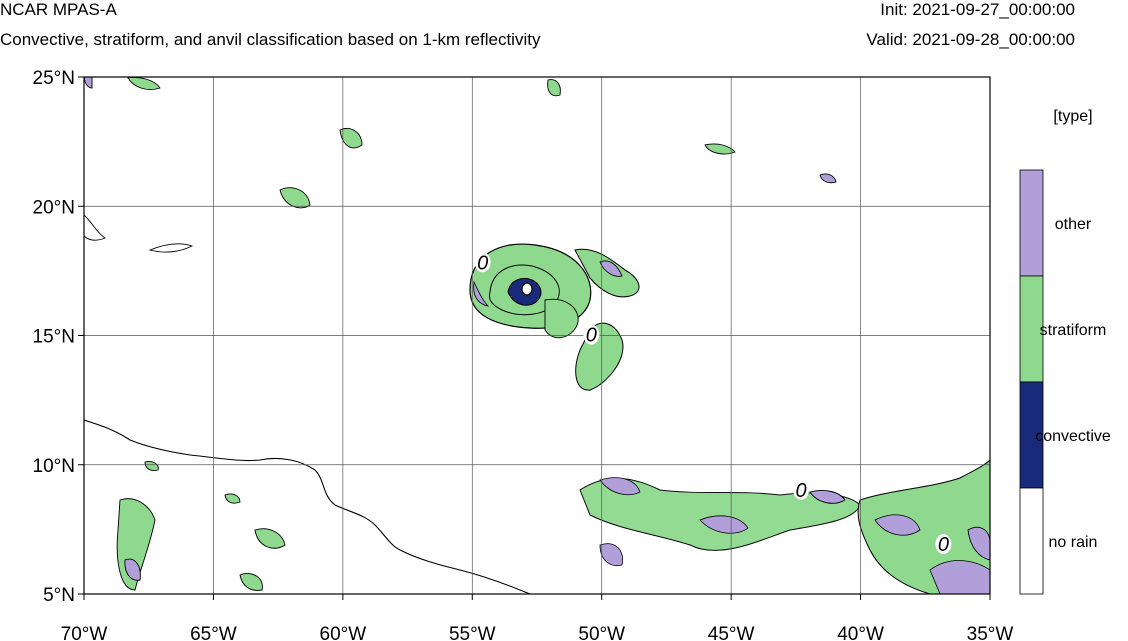  Describe the element at coordinates (1073, 542) in the screenshot. I see `legend-item-label: no rain` at that location.